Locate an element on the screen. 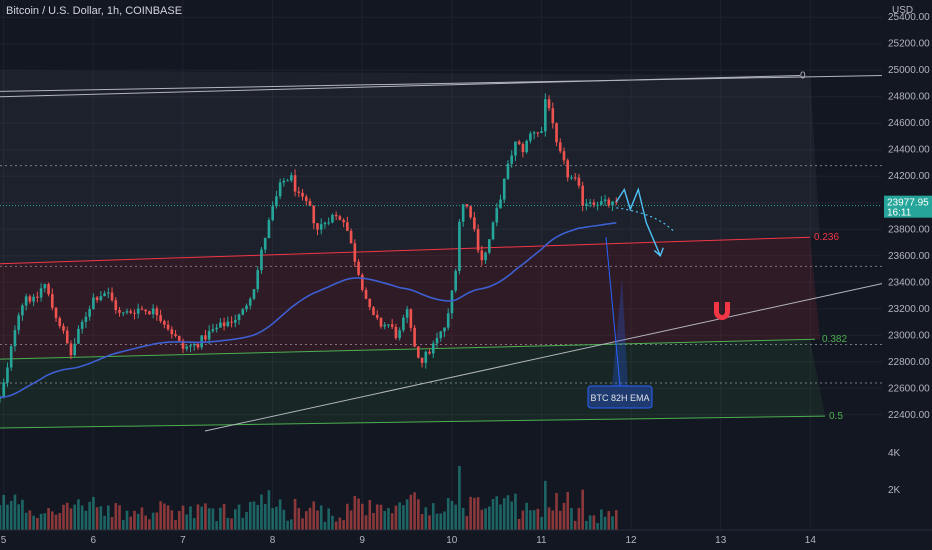 Image resolution: width=932 pixels, height=550 pixels. time-axis: 5 6 7 8 9 10 11 12 13 14 is located at coordinates (466, 539).